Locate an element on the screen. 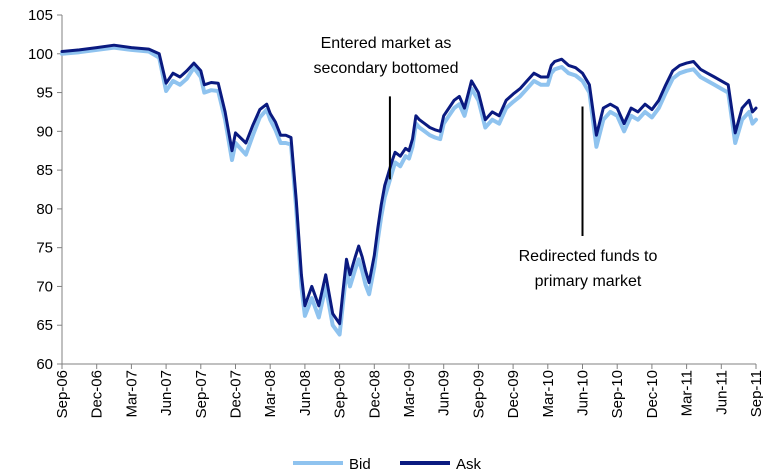  x-tick-label: Sep-07 is located at coordinates (201, 394).